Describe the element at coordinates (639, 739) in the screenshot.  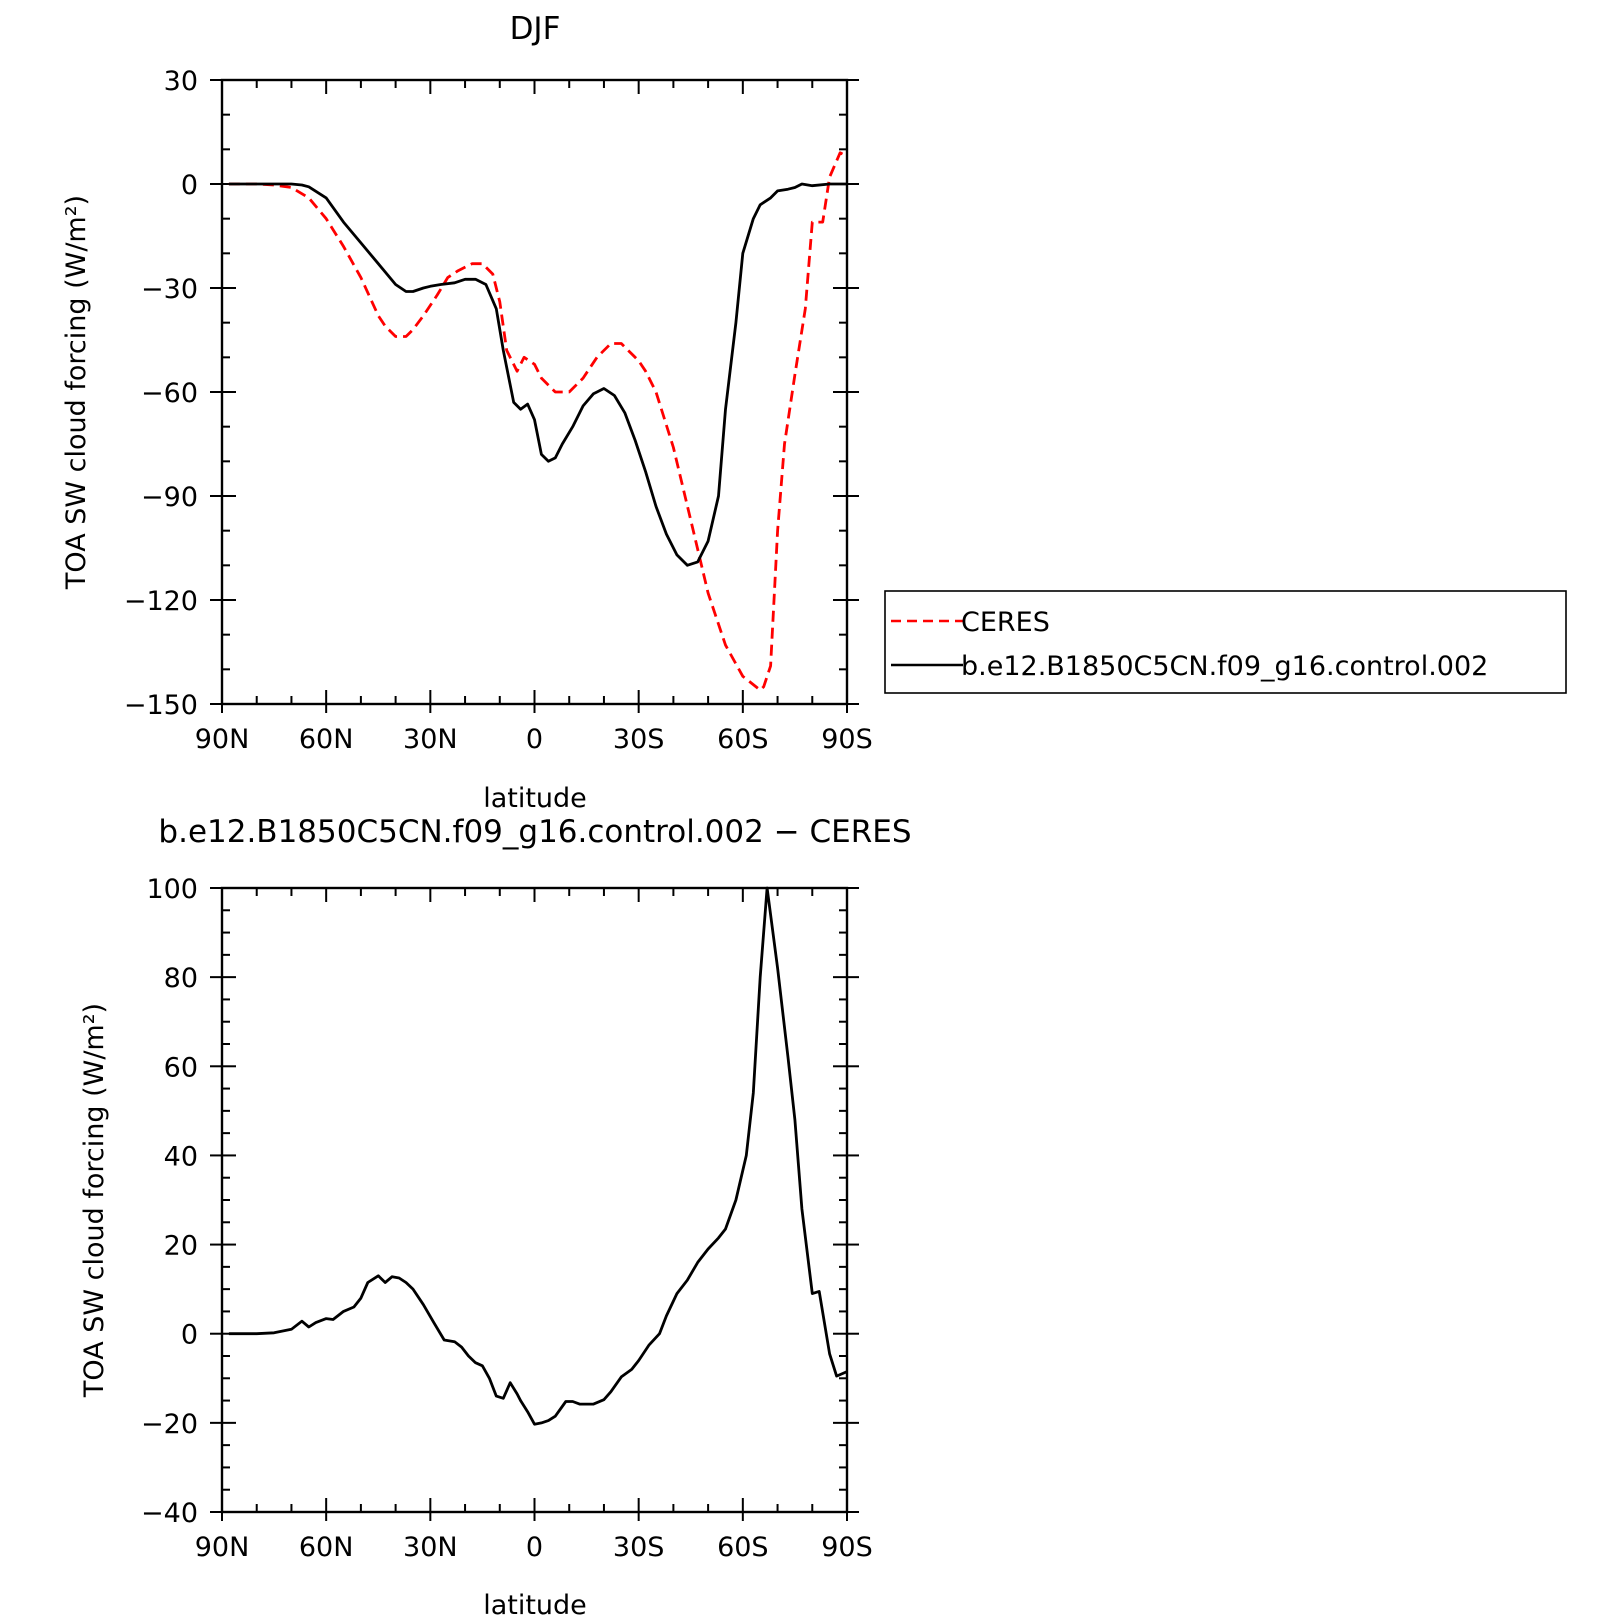
I see `top-x-tick-label: 30S` at that location.